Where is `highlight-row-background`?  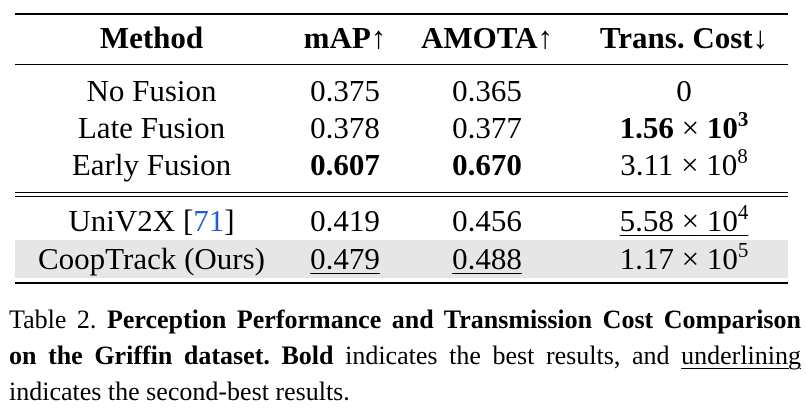
highlight-row-background is located at coordinates (401, 259).